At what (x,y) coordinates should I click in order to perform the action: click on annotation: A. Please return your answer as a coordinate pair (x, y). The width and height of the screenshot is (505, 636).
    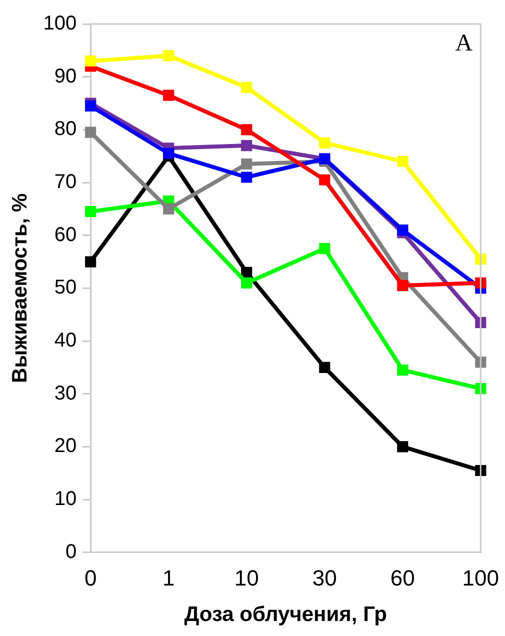
    Looking at the image, I should click on (464, 43).